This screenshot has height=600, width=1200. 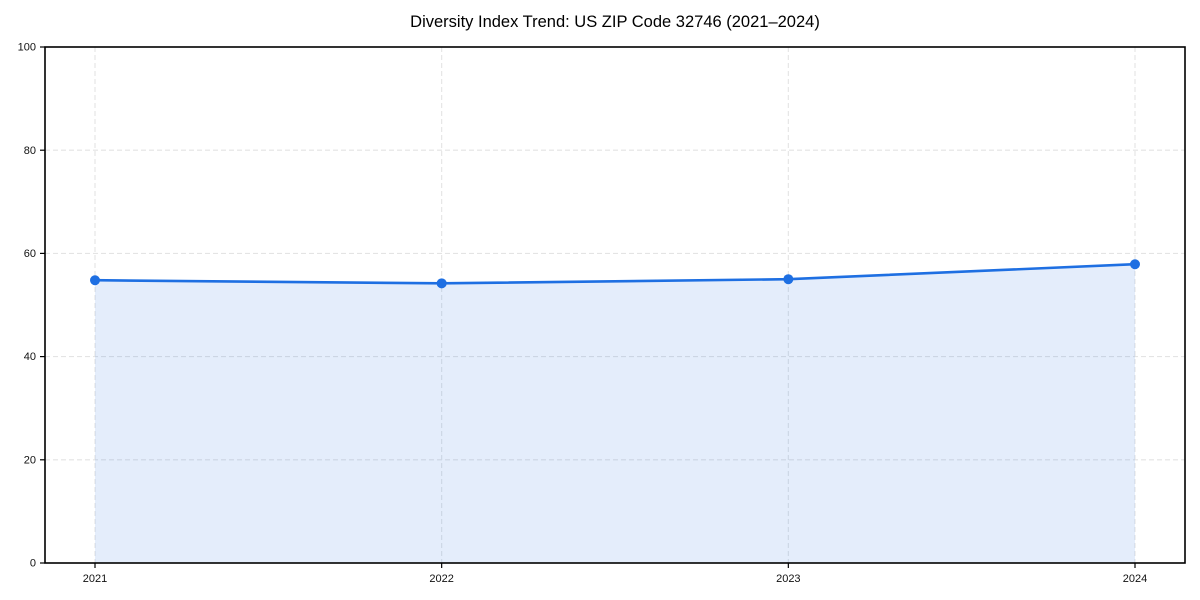 What do you see at coordinates (441, 579) in the screenshot?
I see `x-tick-label: 2022` at bounding box center [441, 579].